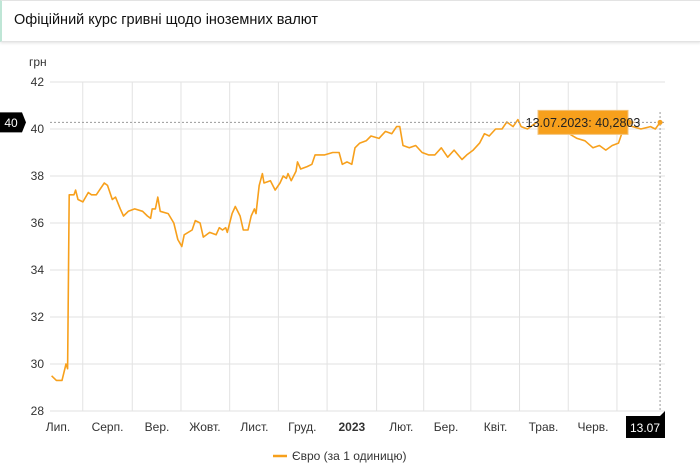  I want to click on x-tick-label: Серп., so click(108, 427).